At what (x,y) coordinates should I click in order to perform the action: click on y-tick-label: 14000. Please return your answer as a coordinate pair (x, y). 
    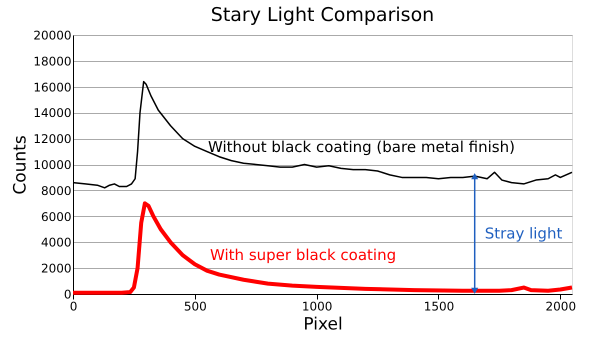
    Looking at the image, I should click on (52, 113).